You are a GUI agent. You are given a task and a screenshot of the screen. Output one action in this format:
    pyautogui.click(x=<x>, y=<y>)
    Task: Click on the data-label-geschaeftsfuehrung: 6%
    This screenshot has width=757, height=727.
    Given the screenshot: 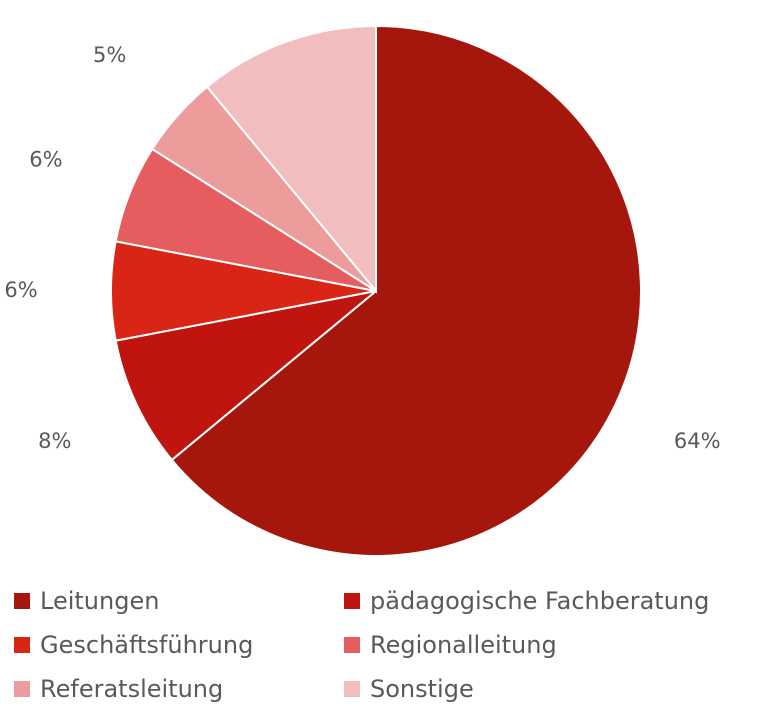 What is the action you would take?
    pyautogui.click(x=20, y=290)
    